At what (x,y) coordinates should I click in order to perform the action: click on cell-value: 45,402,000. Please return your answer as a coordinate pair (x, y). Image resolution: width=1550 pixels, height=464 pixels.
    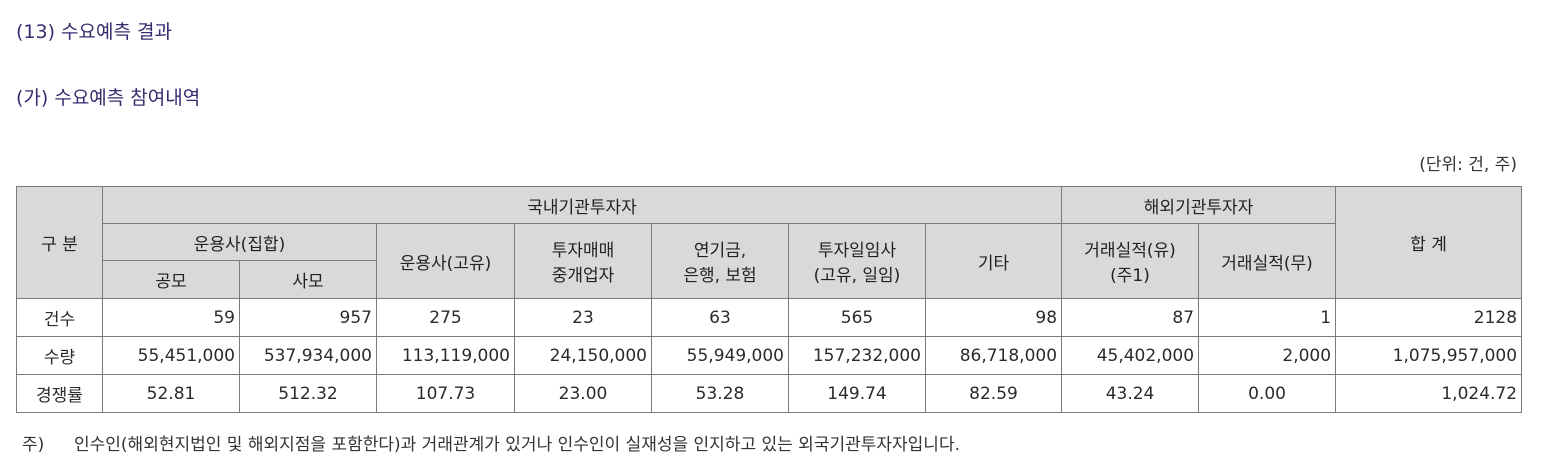
    Looking at the image, I should click on (1130, 355).